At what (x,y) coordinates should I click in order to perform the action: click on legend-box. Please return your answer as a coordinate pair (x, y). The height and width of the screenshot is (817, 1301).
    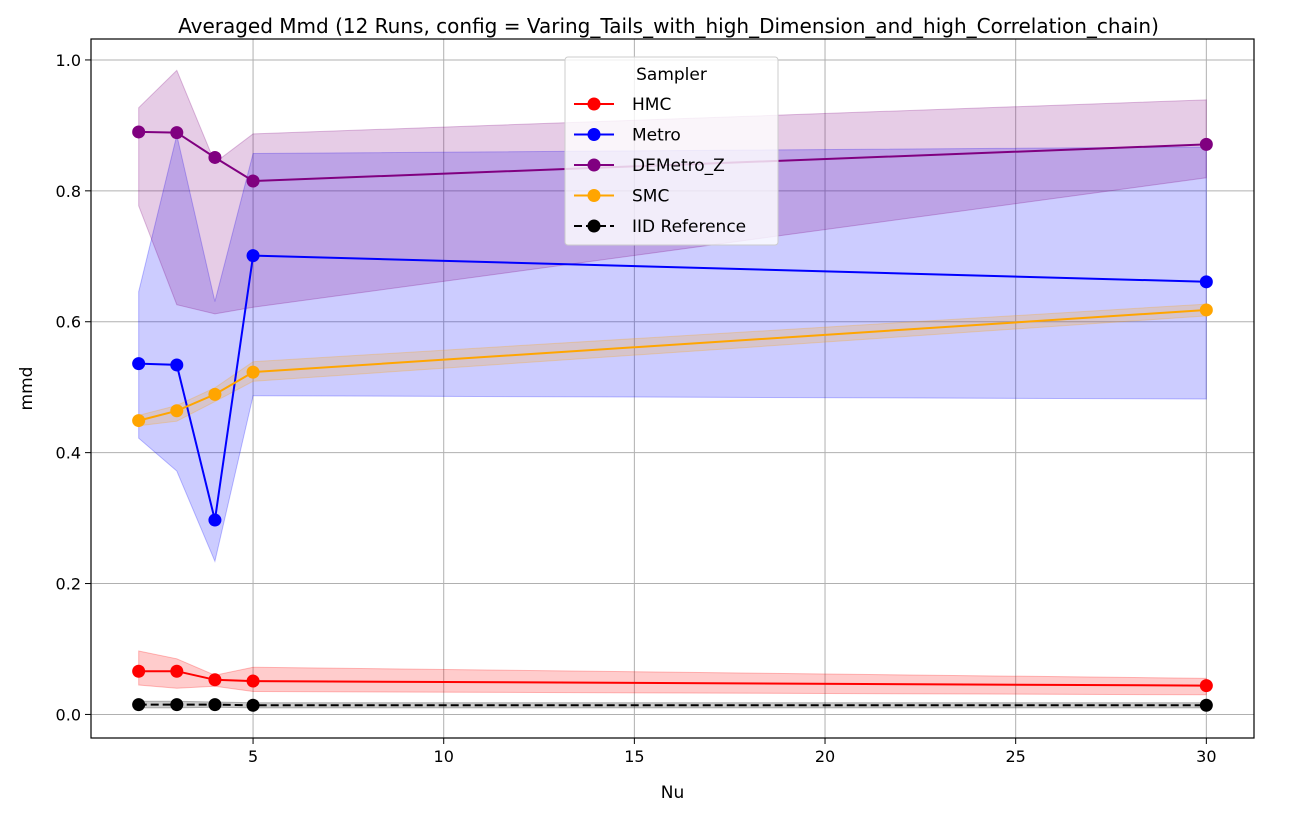
    Looking at the image, I should click on (671, 151).